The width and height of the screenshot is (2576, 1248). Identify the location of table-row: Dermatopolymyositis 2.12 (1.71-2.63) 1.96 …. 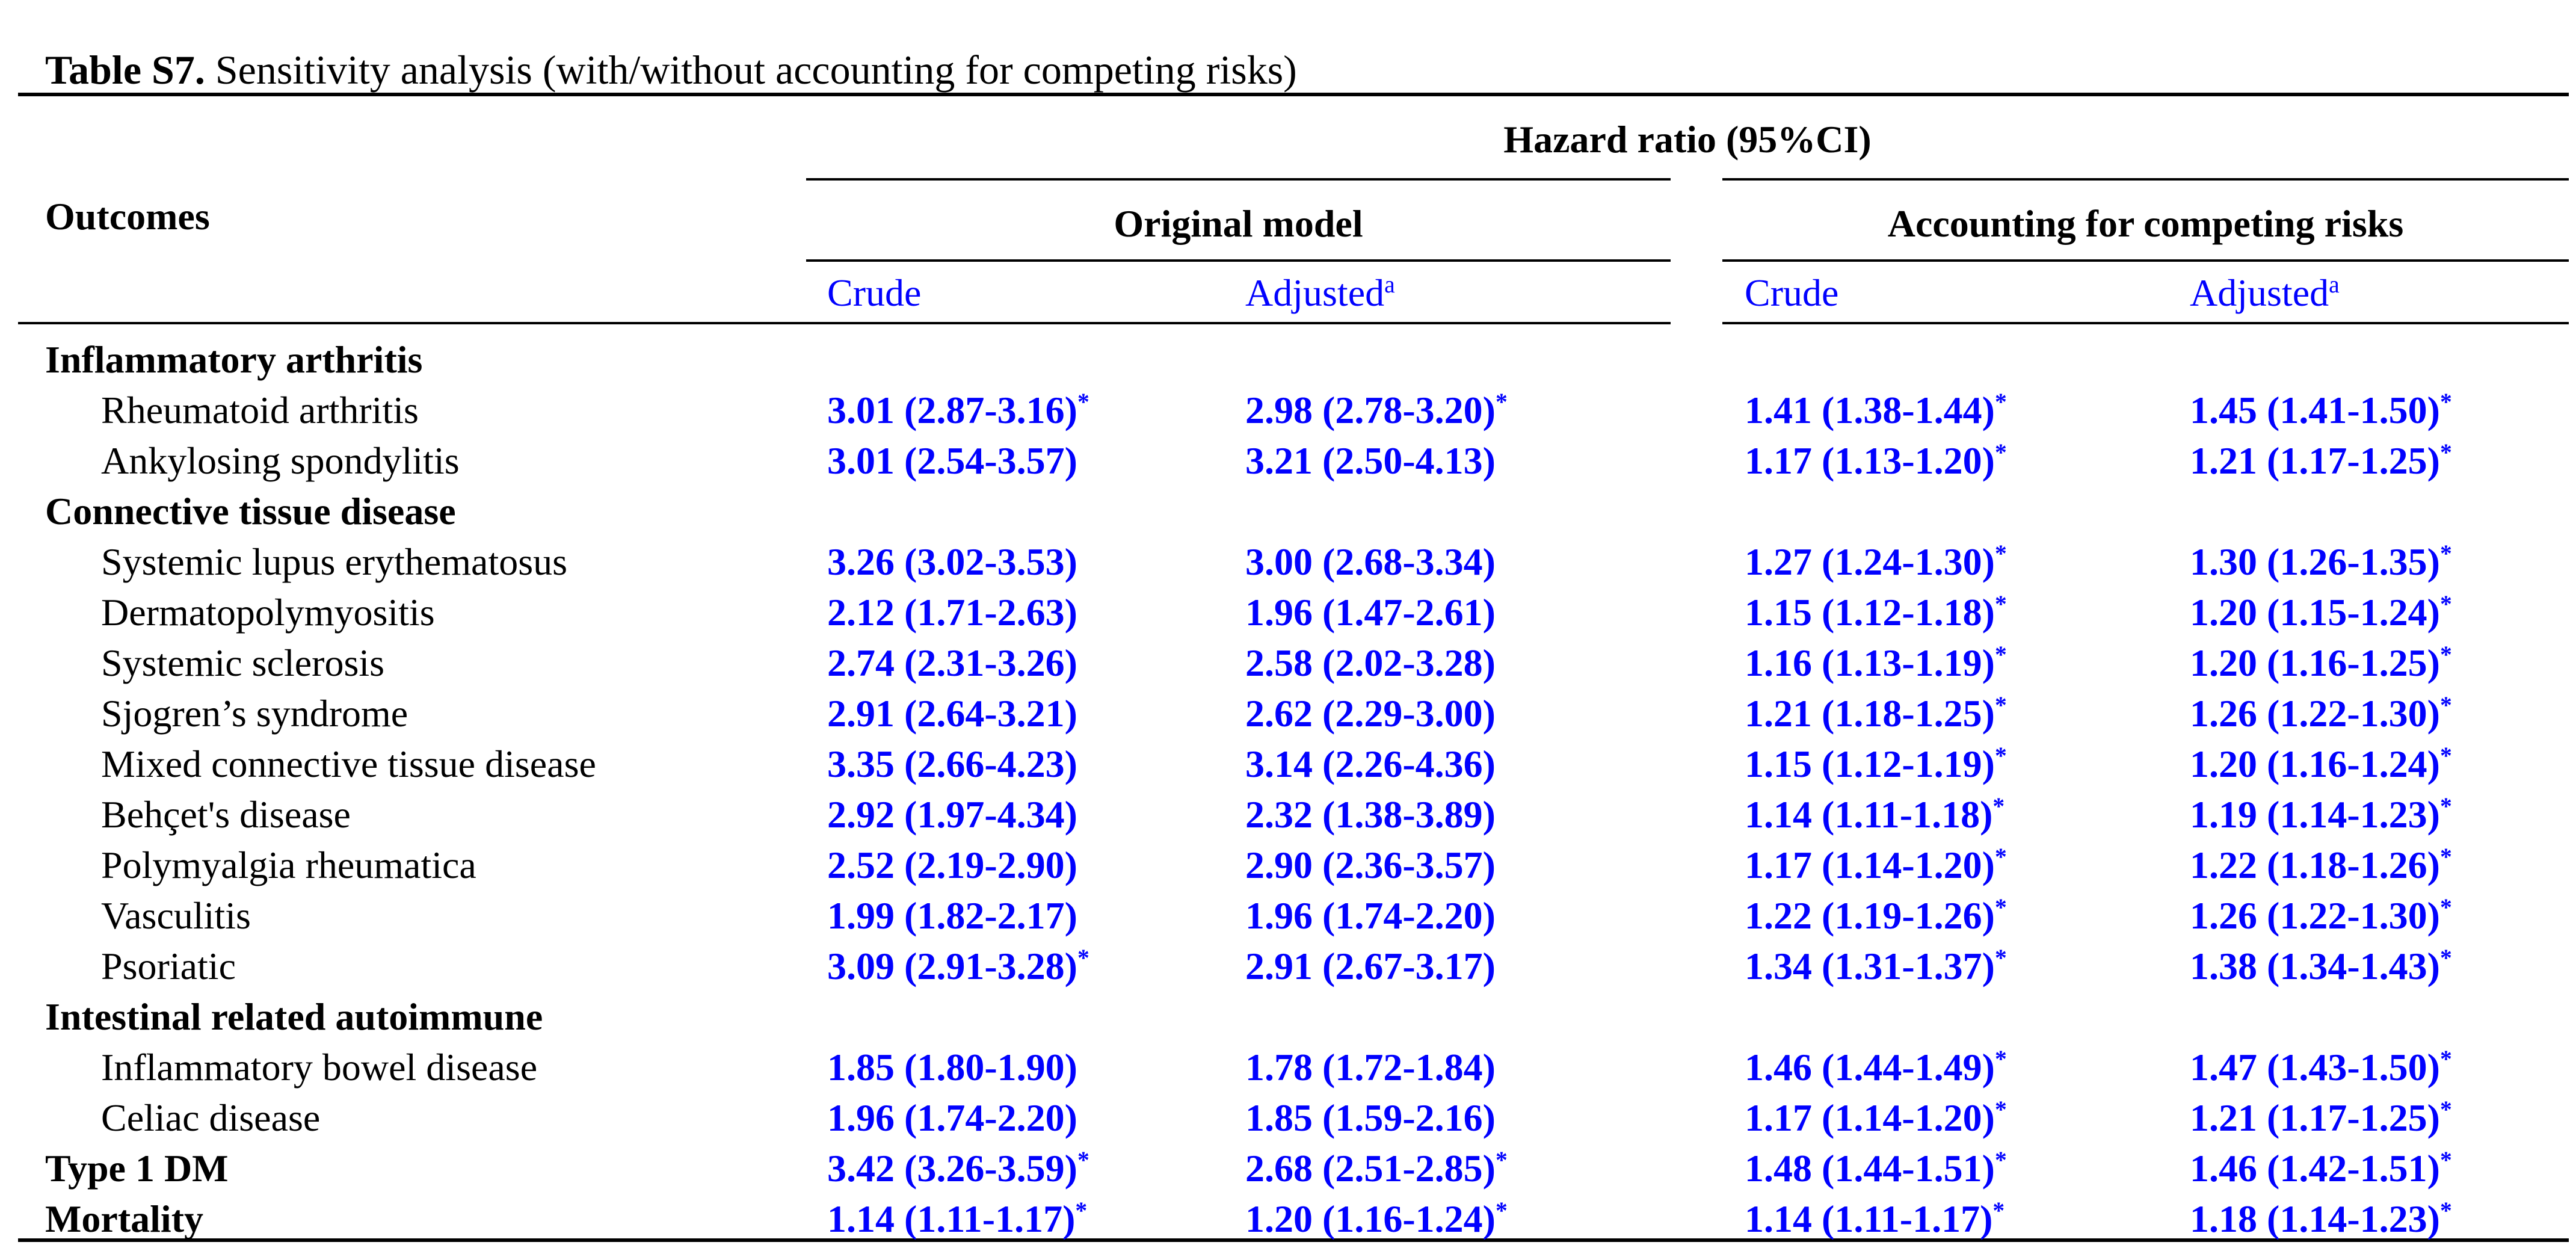
(1288, 612).